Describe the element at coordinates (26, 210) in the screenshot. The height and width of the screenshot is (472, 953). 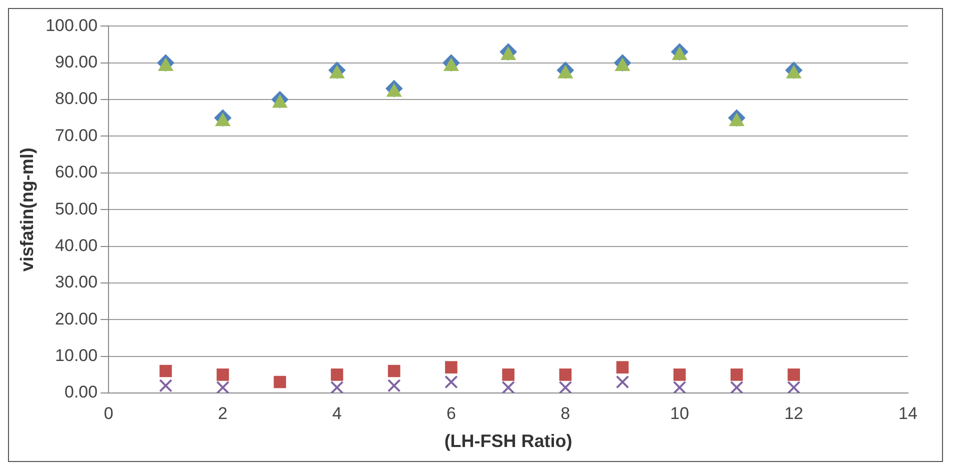
I see `y-axis-title: visfatin(ng-ml)` at that location.